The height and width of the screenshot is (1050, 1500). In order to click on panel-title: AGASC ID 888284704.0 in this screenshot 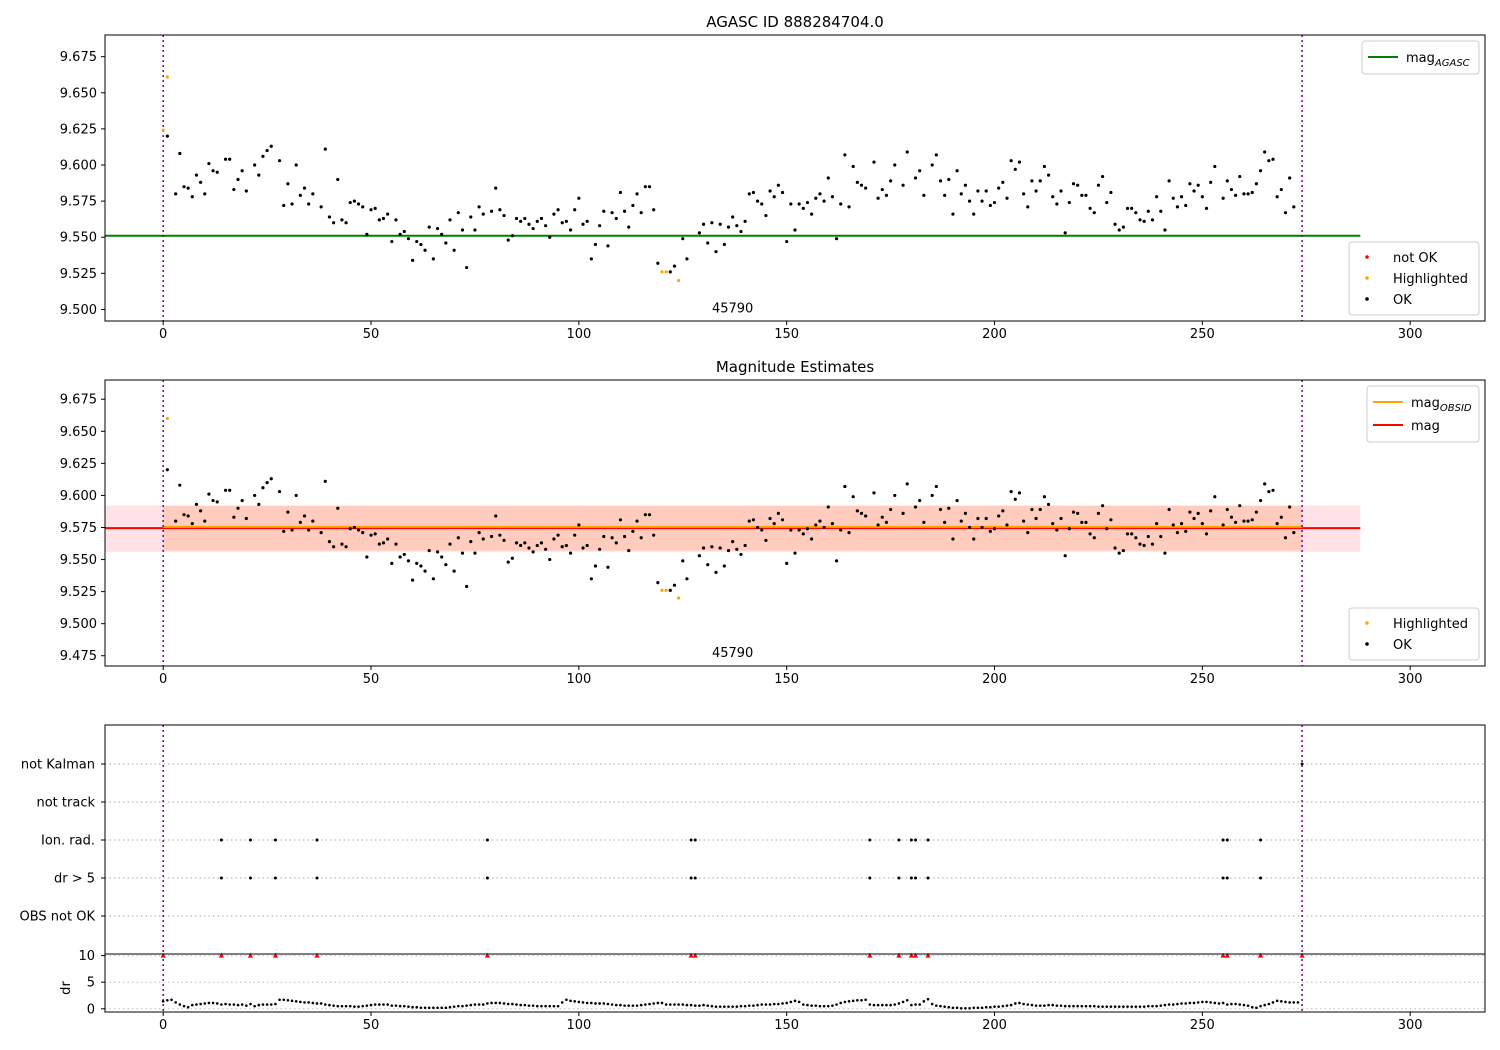, I will do `click(795, 22)`.